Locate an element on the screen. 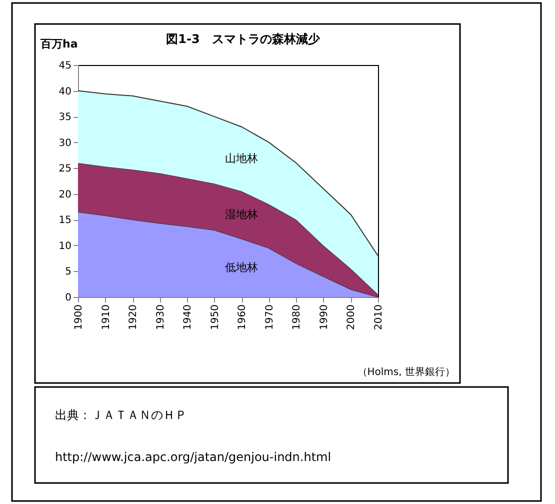 This screenshot has width=555, height=504. x-tick-label: 1940 is located at coordinates (188, 317).